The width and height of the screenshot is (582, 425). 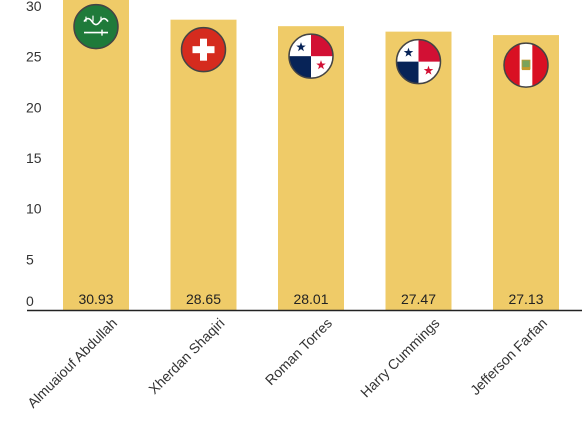 What do you see at coordinates (34, 209) in the screenshot?
I see `y-tick-label: 10` at bounding box center [34, 209].